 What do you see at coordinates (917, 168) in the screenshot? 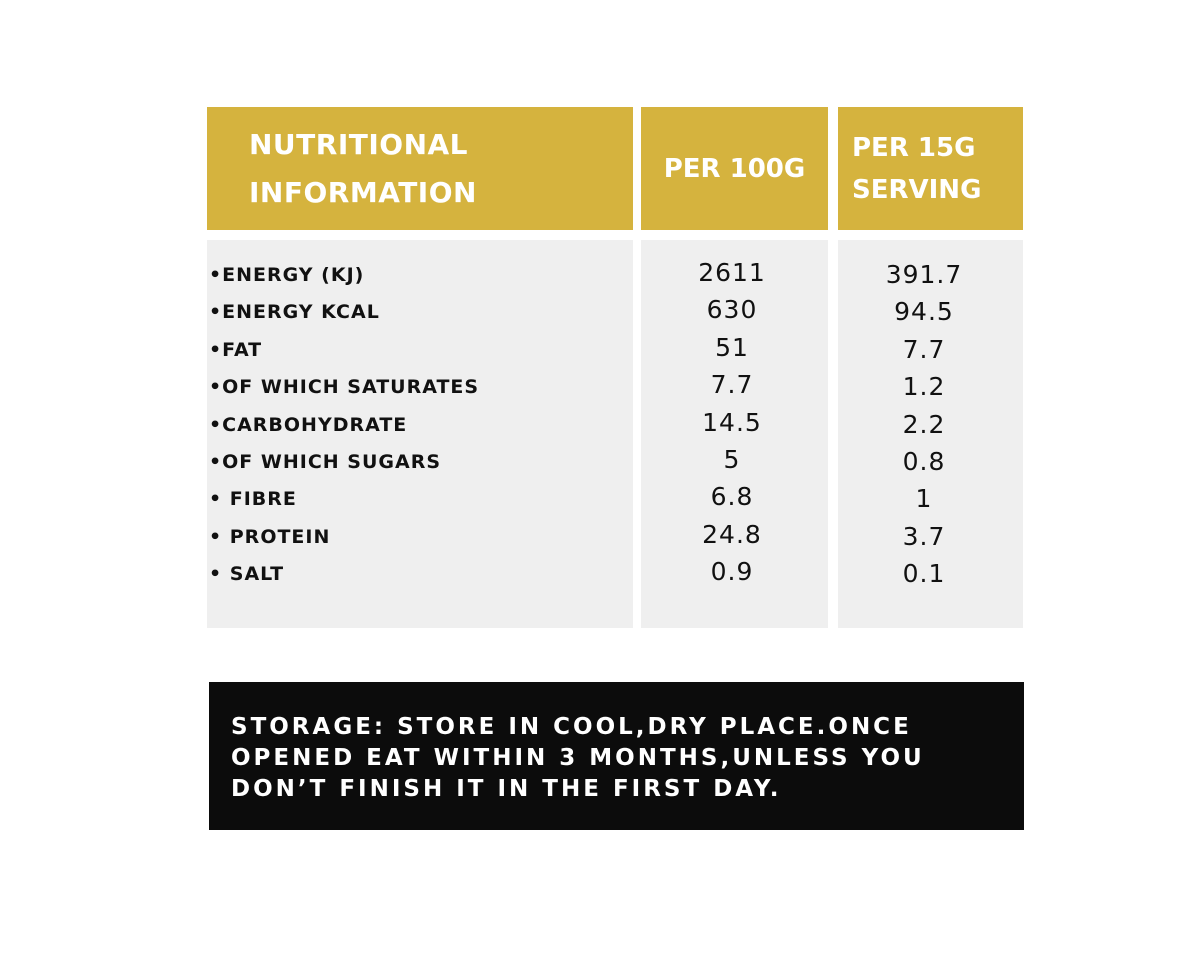
I see `header-column: PER 15G SERVING` at bounding box center [917, 168].